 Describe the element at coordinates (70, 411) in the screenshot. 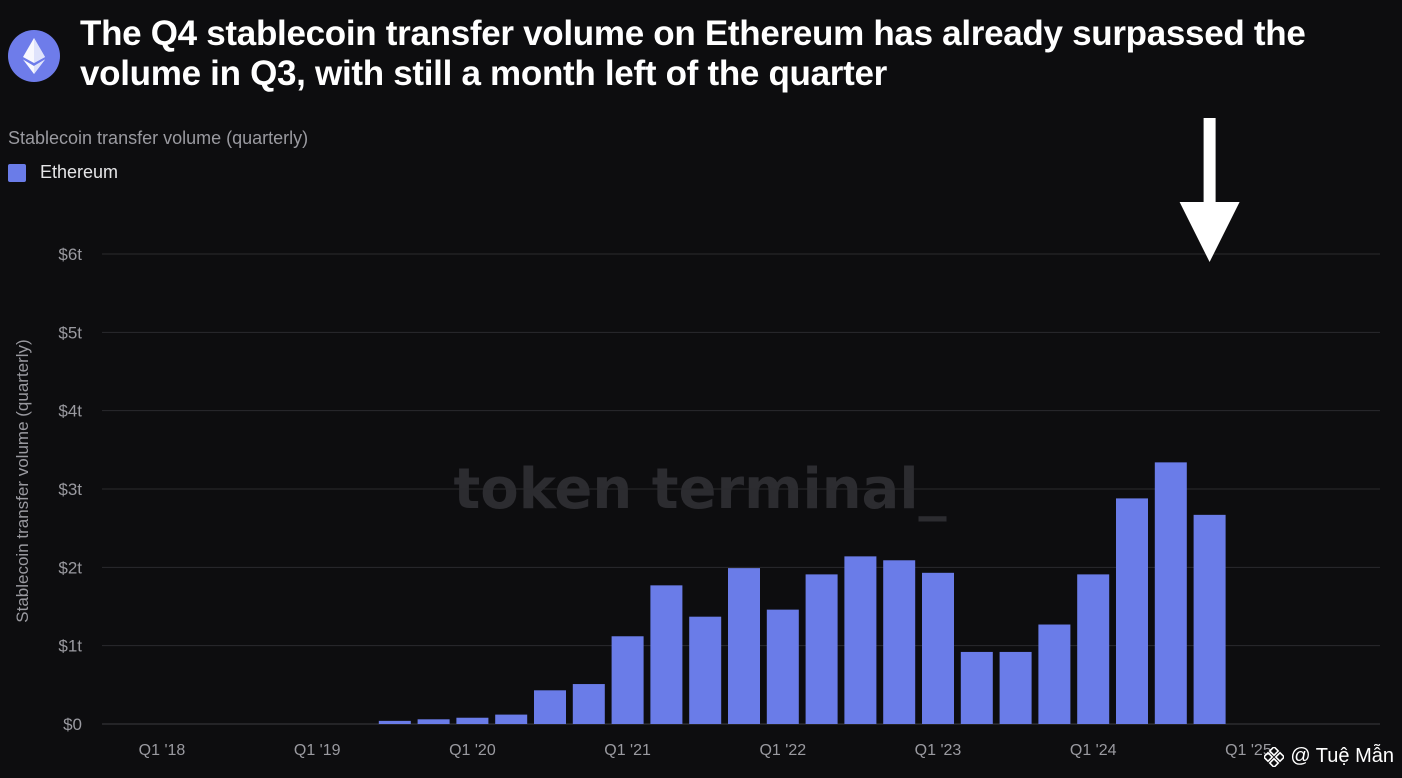

I see `y-tick-label: $4t` at that location.